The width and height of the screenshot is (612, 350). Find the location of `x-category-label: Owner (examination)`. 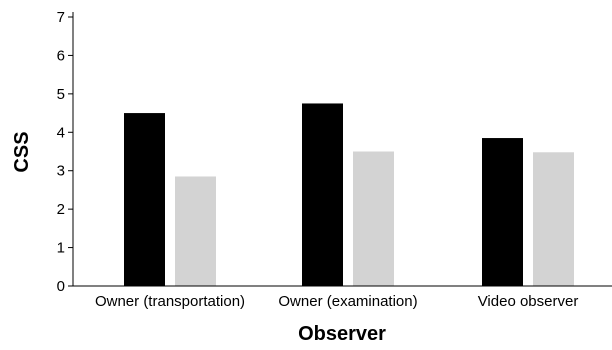

x-category-label: Owner (examination) is located at coordinates (347, 301).